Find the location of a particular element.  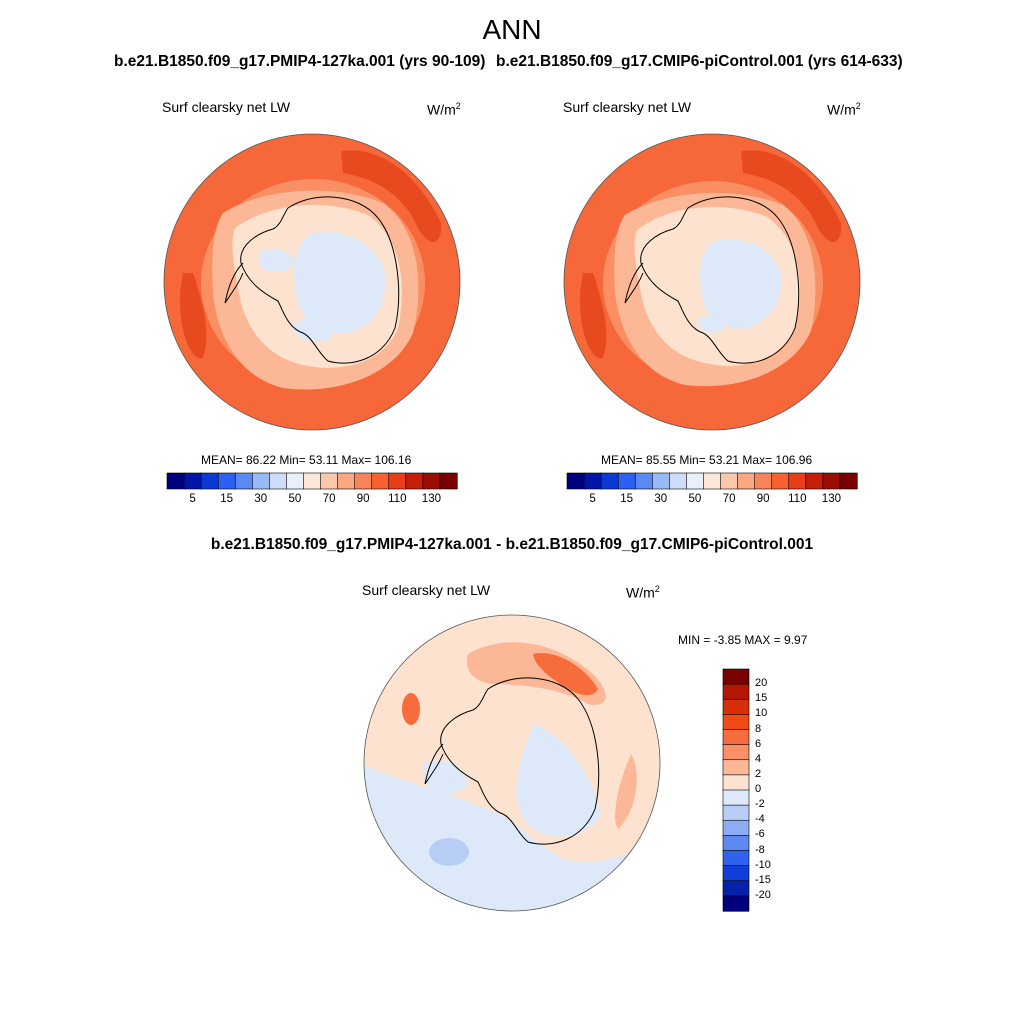

panel2-variable-label: Surf clearsky net LW is located at coordinates (627, 107).